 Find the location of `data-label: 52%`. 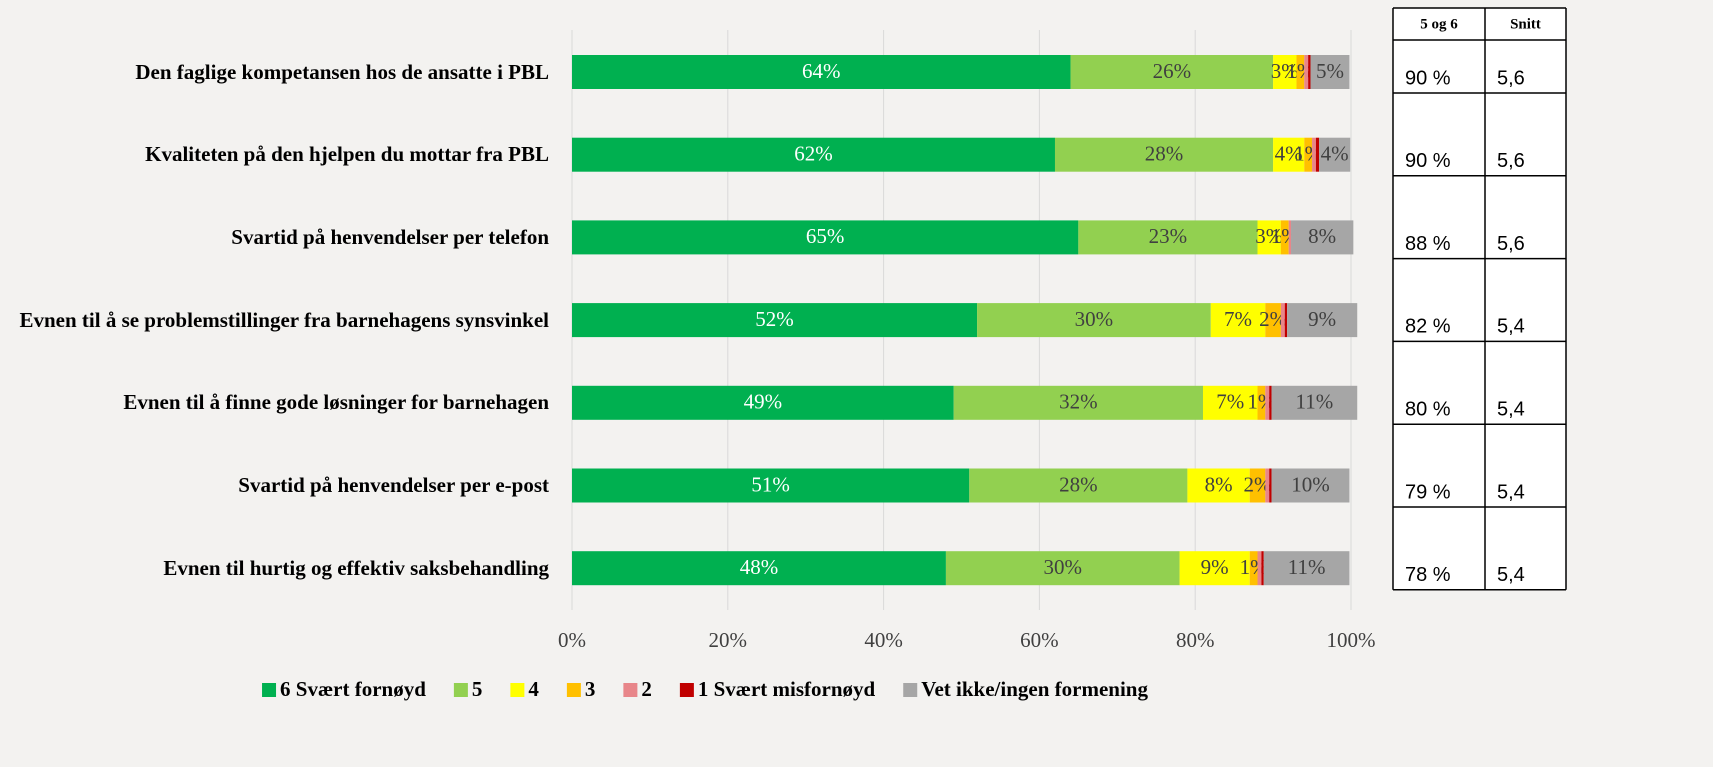

data-label: 52% is located at coordinates (774, 319).